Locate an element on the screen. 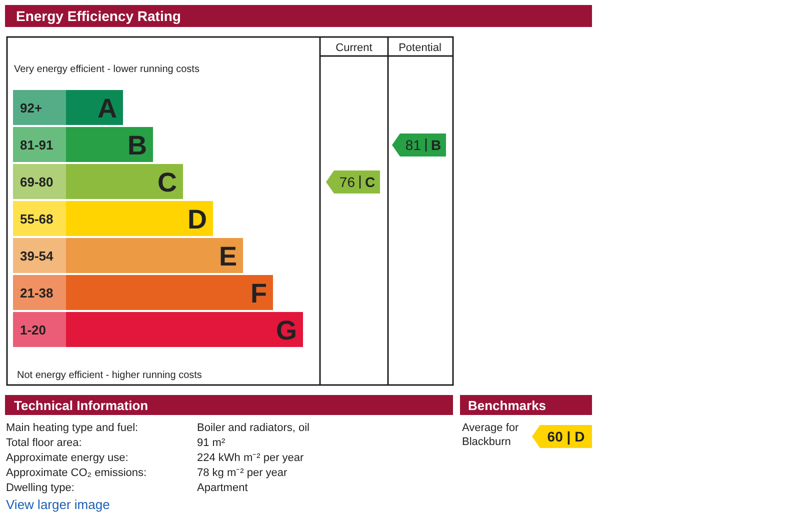 The width and height of the screenshot is (792, 517). text: Technical Information is located at coordinates (81, 405).